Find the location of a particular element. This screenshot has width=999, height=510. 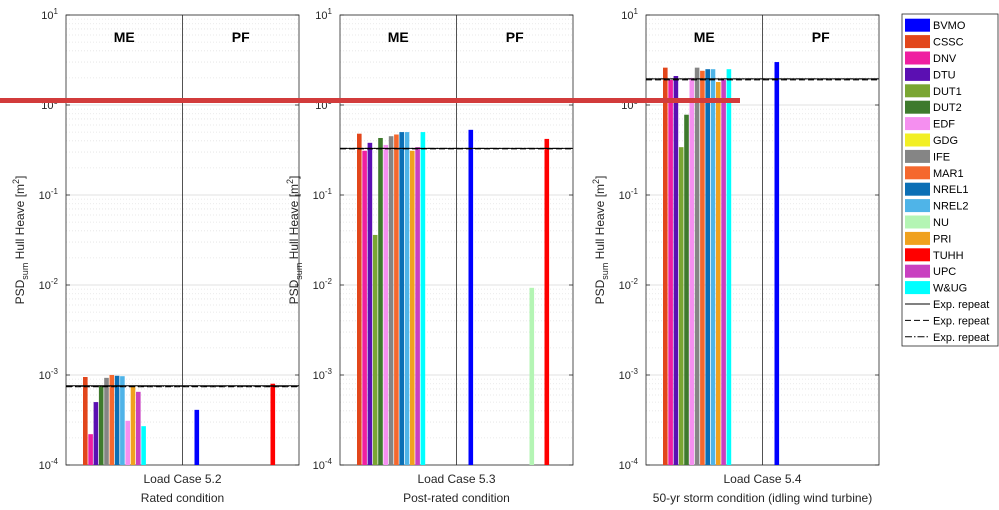

legend-label: NREL2 is located at coordinates (950, 207).